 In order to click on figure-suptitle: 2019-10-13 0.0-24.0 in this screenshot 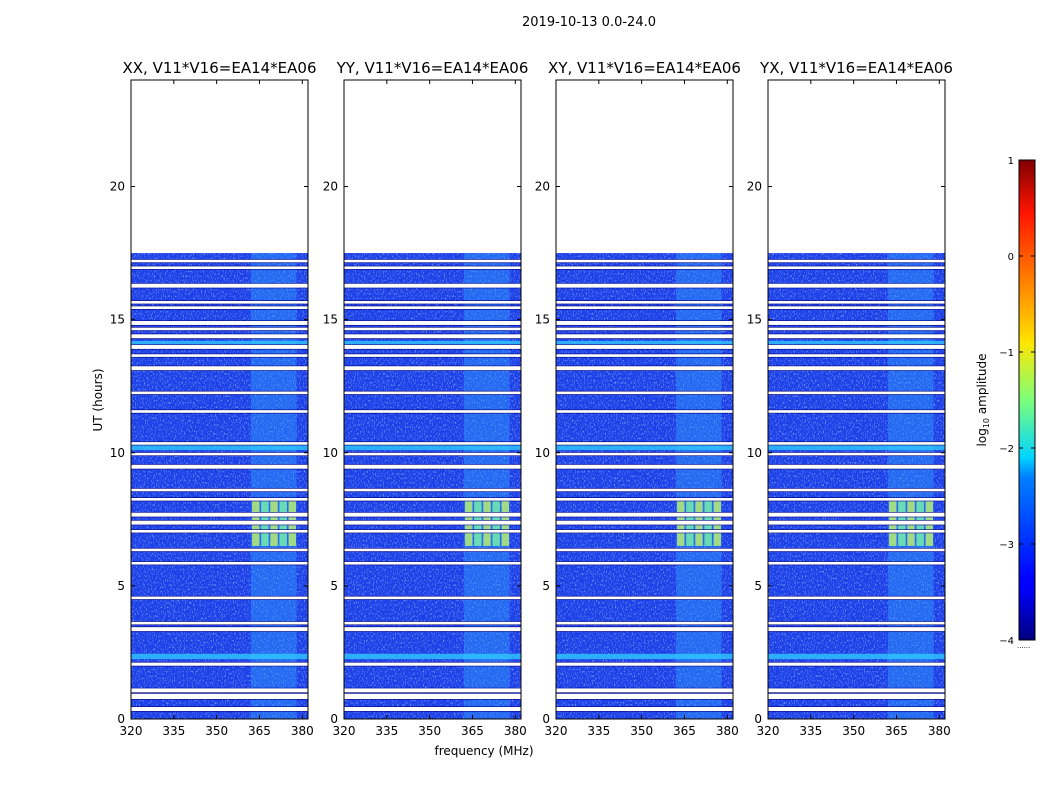, I will do `click(589, 22)`.